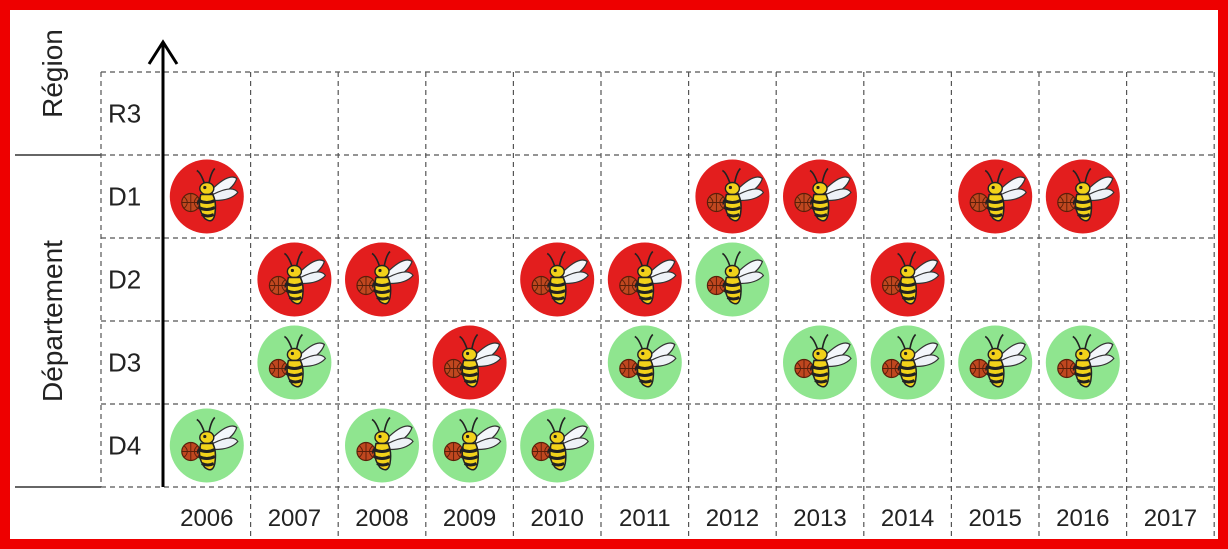  I want to click on year-label: 2007, so click(294, 518).